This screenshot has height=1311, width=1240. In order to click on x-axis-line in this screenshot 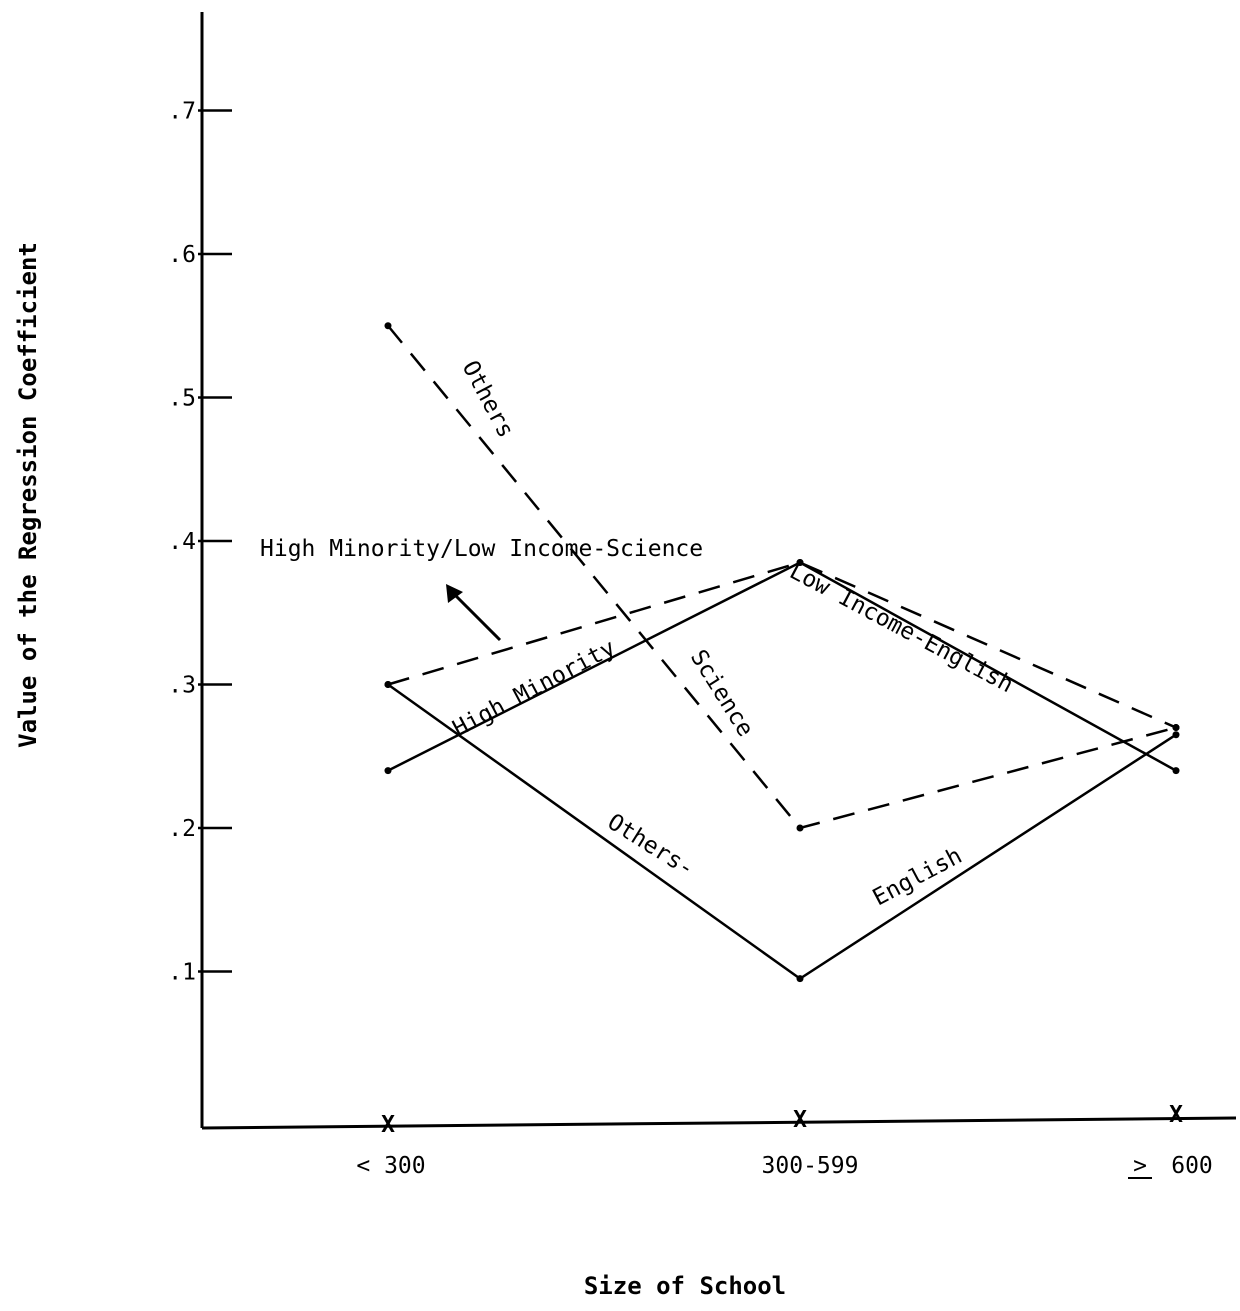, I will do `click(719, 1123)`.